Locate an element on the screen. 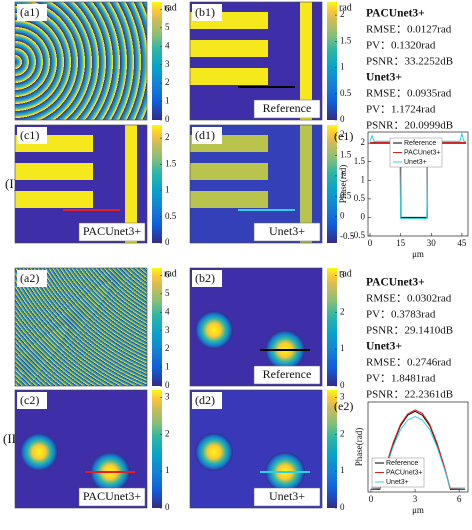  y-tick-label: -0.5 is located at coordinates (358, 235).